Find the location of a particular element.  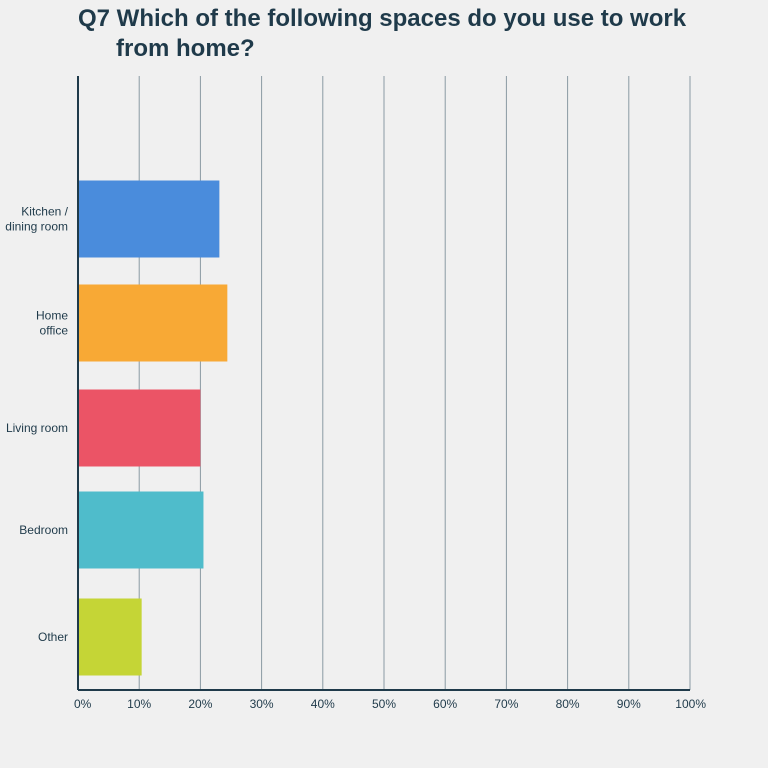

x-tick-label: 0% is located at coordinates (83, 704).